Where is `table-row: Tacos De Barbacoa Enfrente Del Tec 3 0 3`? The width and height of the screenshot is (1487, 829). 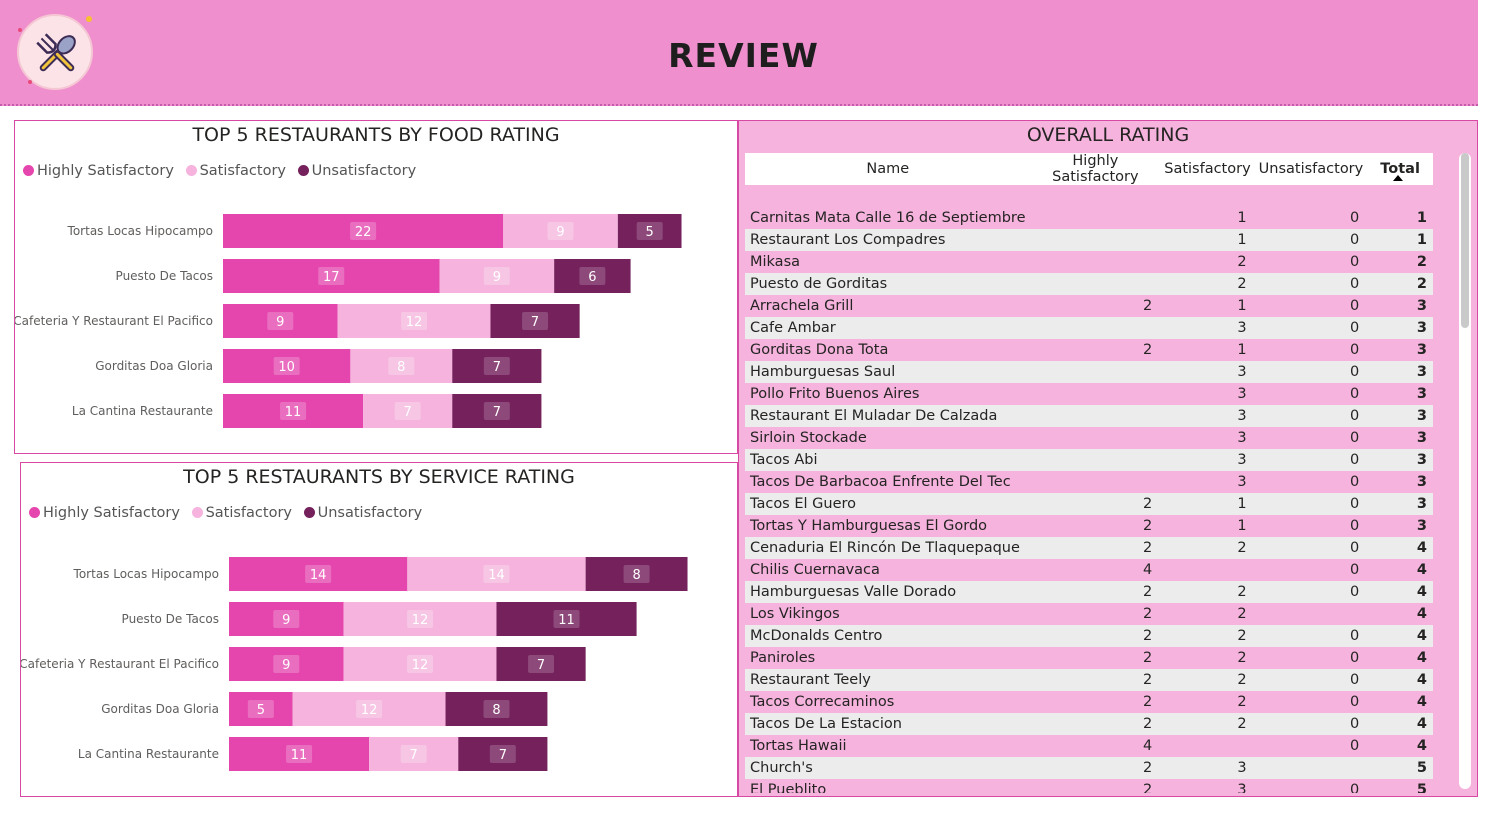
table-row: Tacos De Barbacoa Enfrente Del Tec 3 0 3 is located at coordinates (1089, 482).